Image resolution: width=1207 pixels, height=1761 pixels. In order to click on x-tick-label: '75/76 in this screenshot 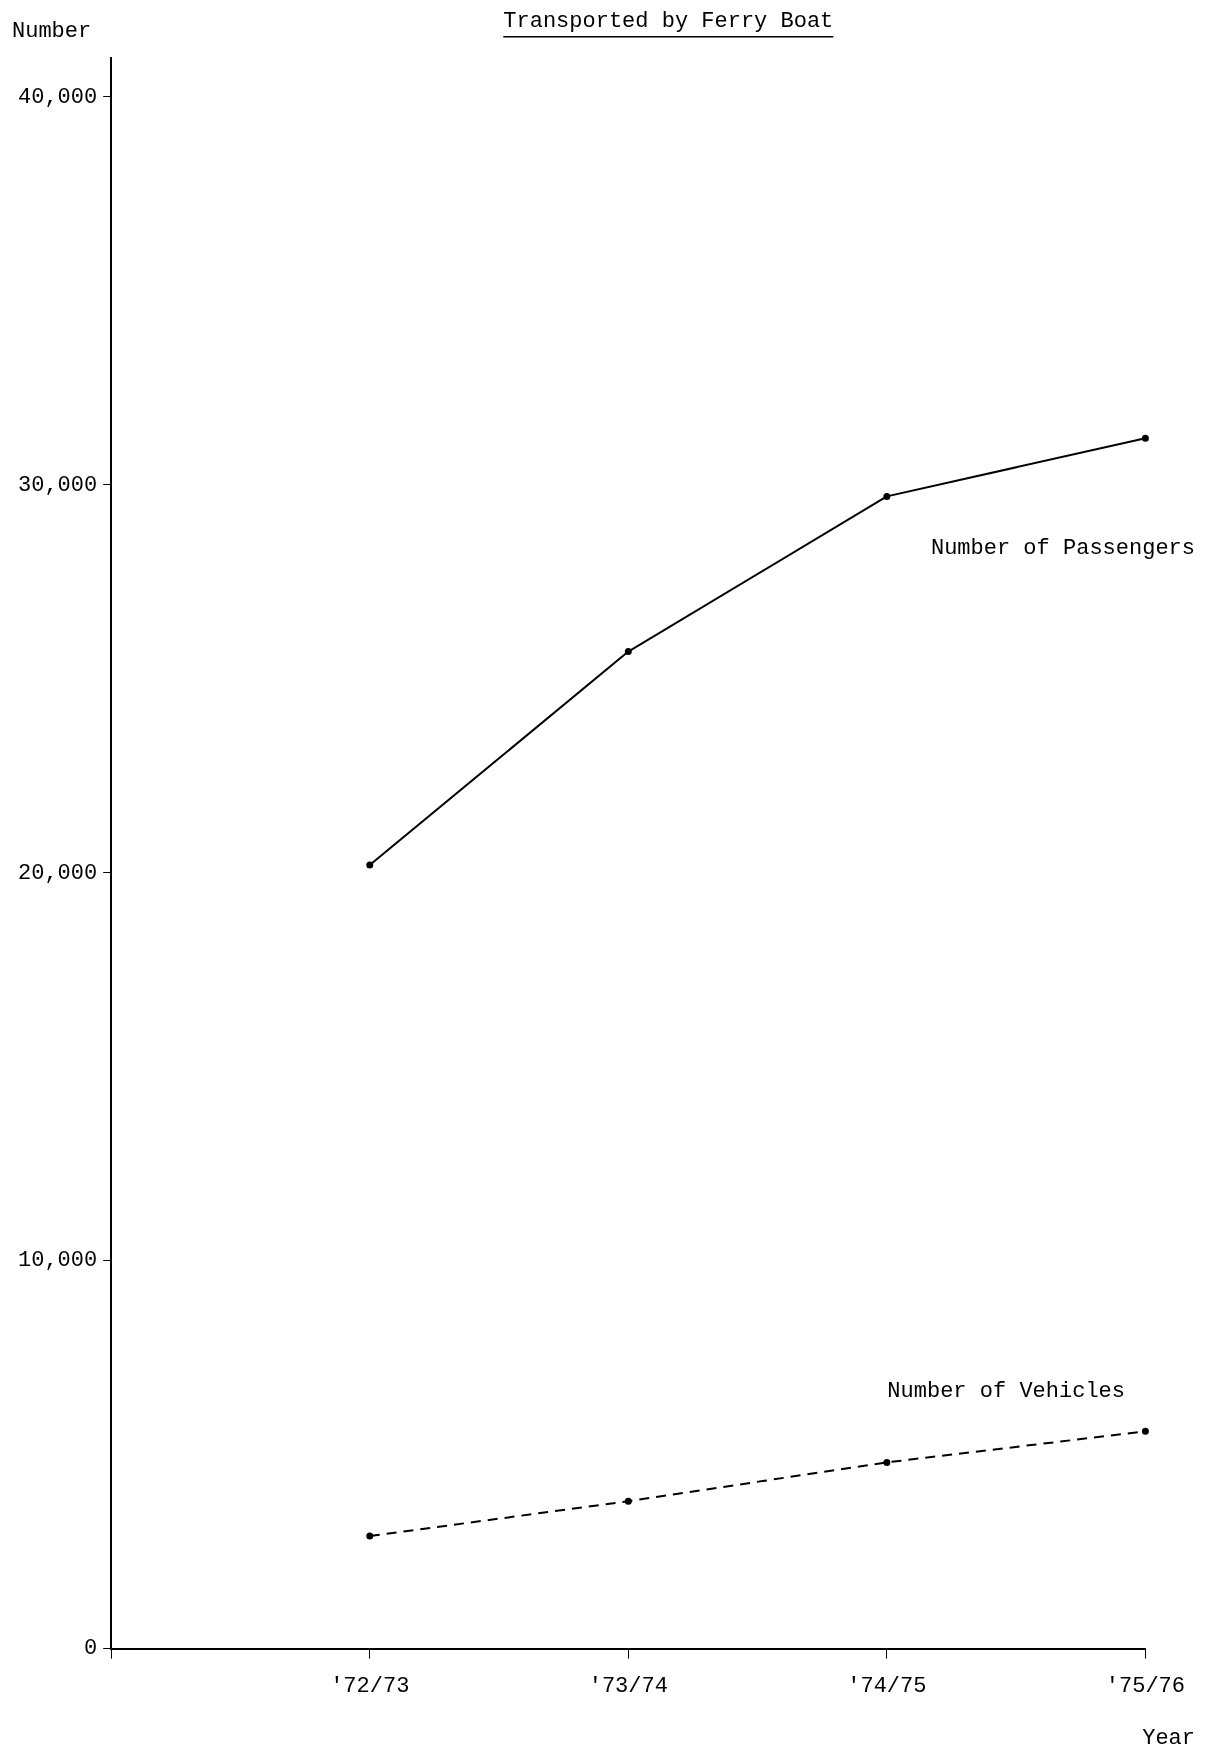, I will do `click(1145, 1686)`.